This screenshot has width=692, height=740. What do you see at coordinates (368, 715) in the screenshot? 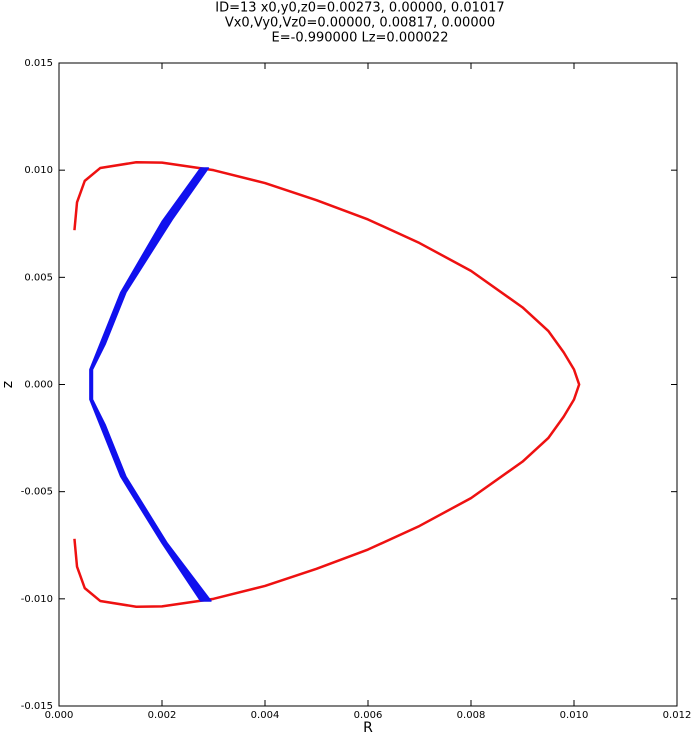
I see `x-tick-label: 0.006` at bounding box center [368, 715].